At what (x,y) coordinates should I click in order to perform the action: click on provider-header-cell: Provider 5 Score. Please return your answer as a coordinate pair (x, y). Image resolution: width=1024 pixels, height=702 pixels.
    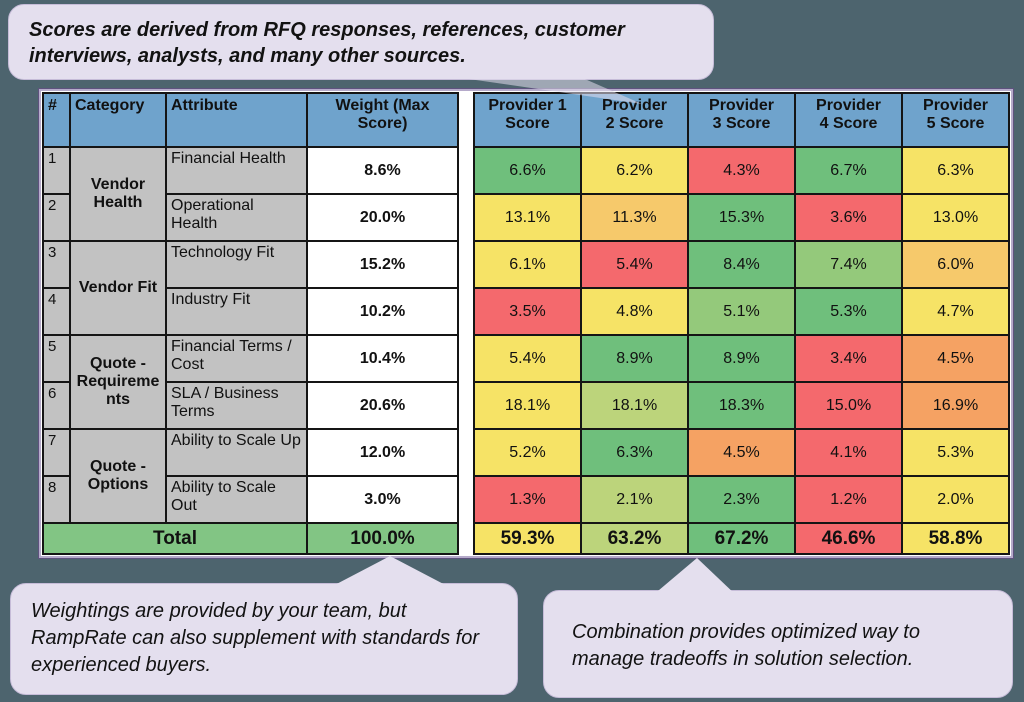
    Looking at the image, I should click on (955, 120).